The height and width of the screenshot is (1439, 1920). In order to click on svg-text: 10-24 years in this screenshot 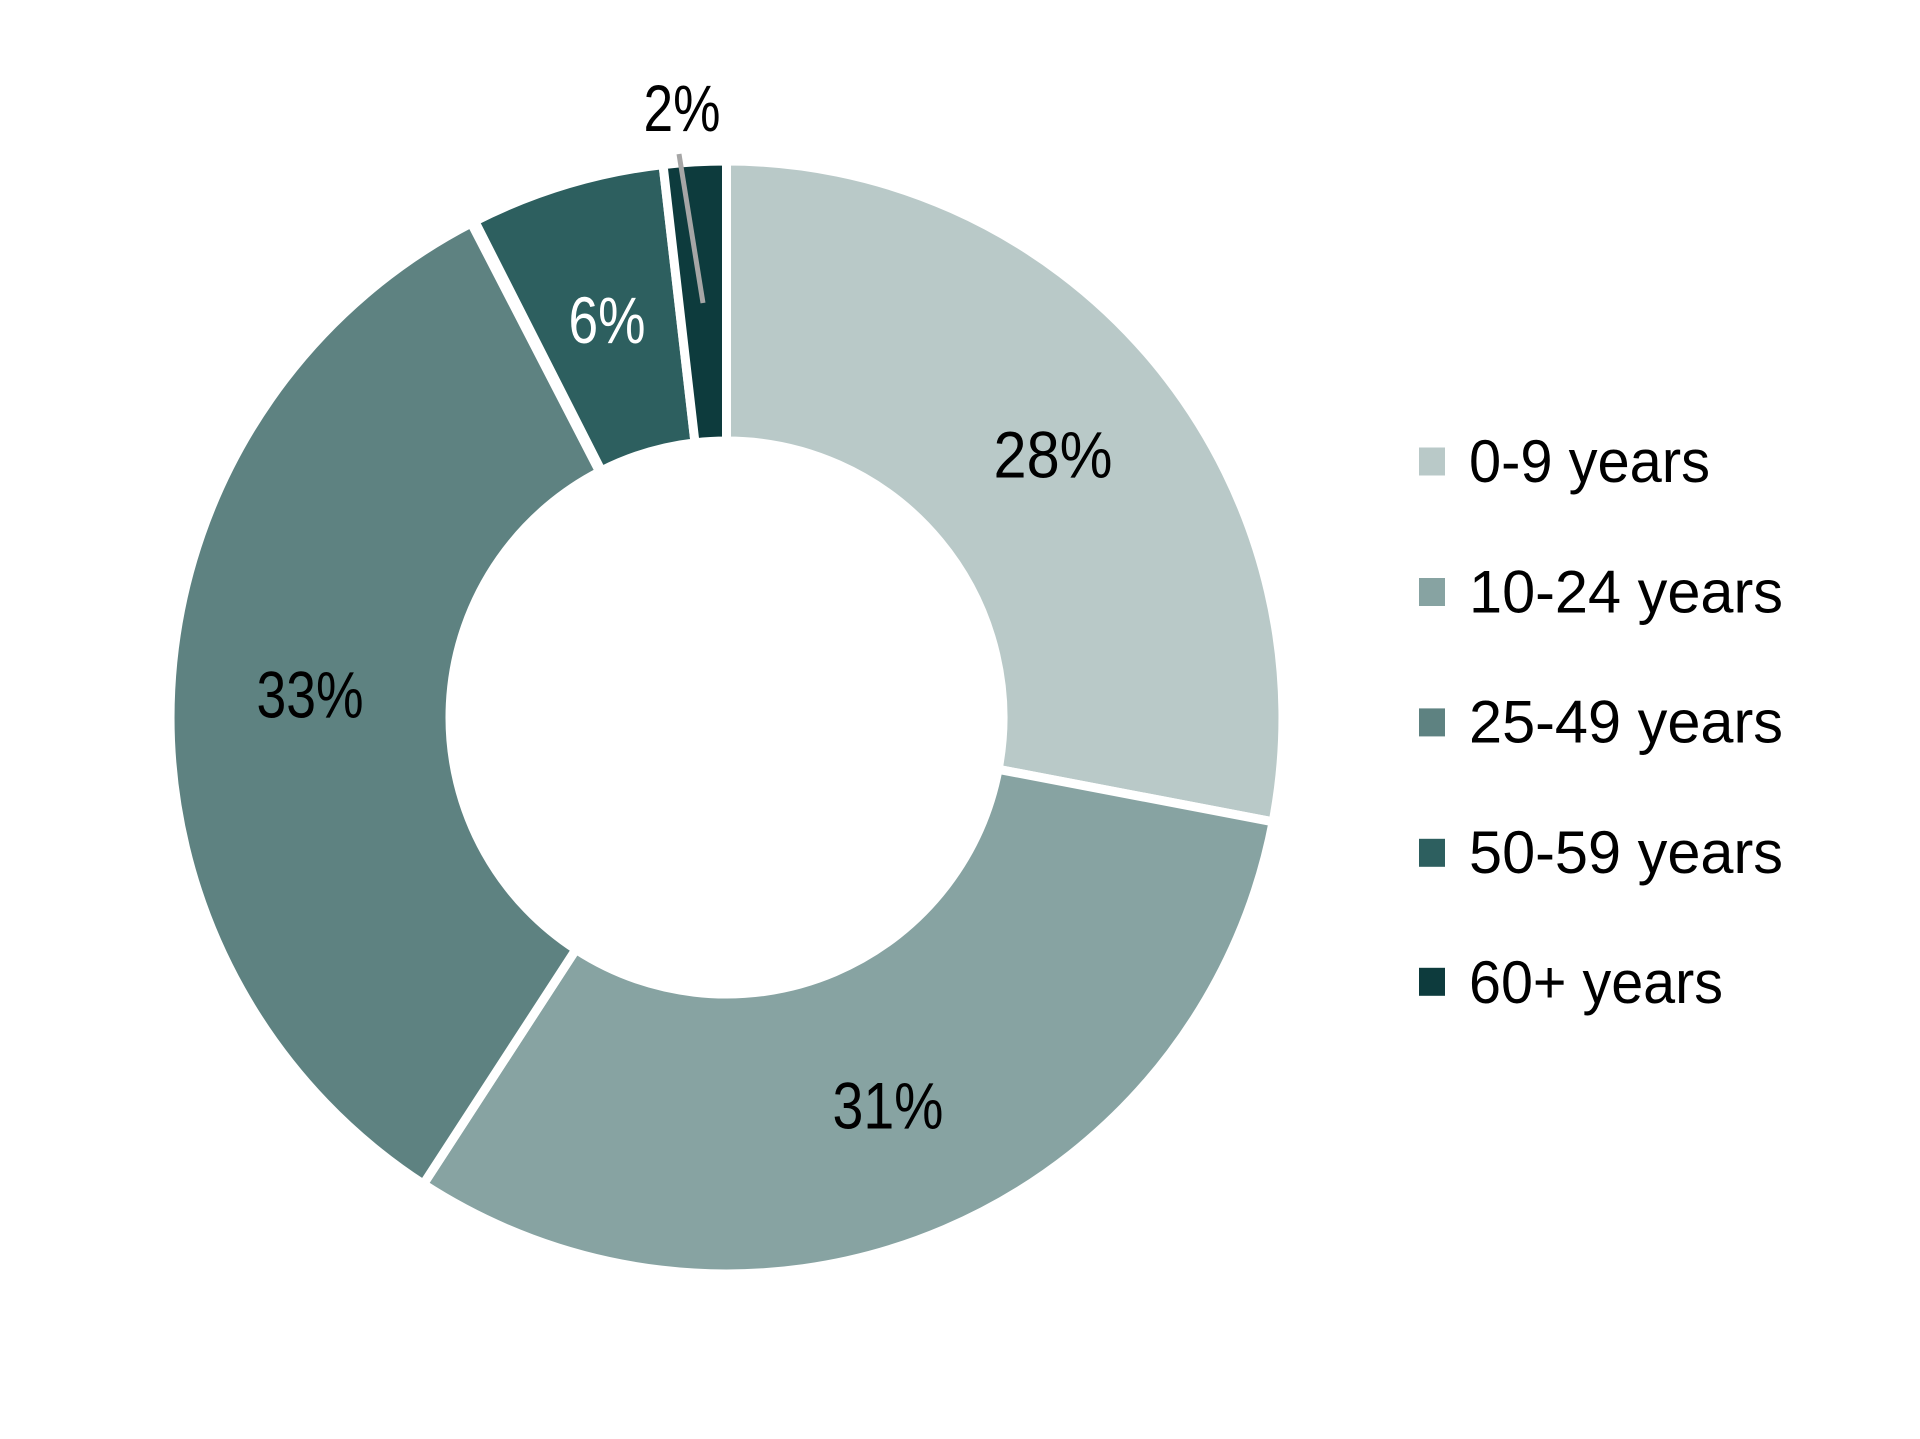, I will do `click(1626, 591)`.